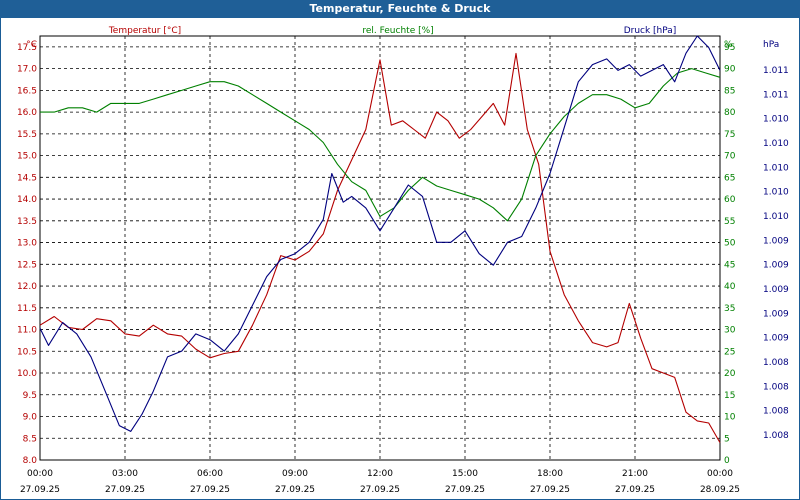  What do you see at coordinates (27, 222) in the screenshot?
I see `temperature-tick-label: 13.5` at bounding box center [27, 222].